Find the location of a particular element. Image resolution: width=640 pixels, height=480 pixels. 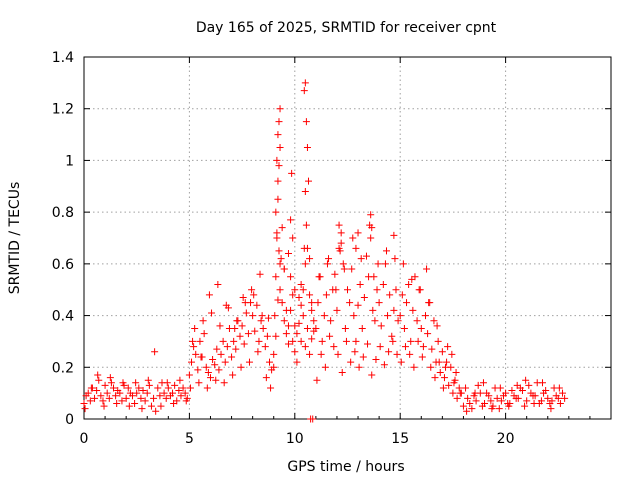

x-tick-label: 10 is located at coordinates (295, 439).